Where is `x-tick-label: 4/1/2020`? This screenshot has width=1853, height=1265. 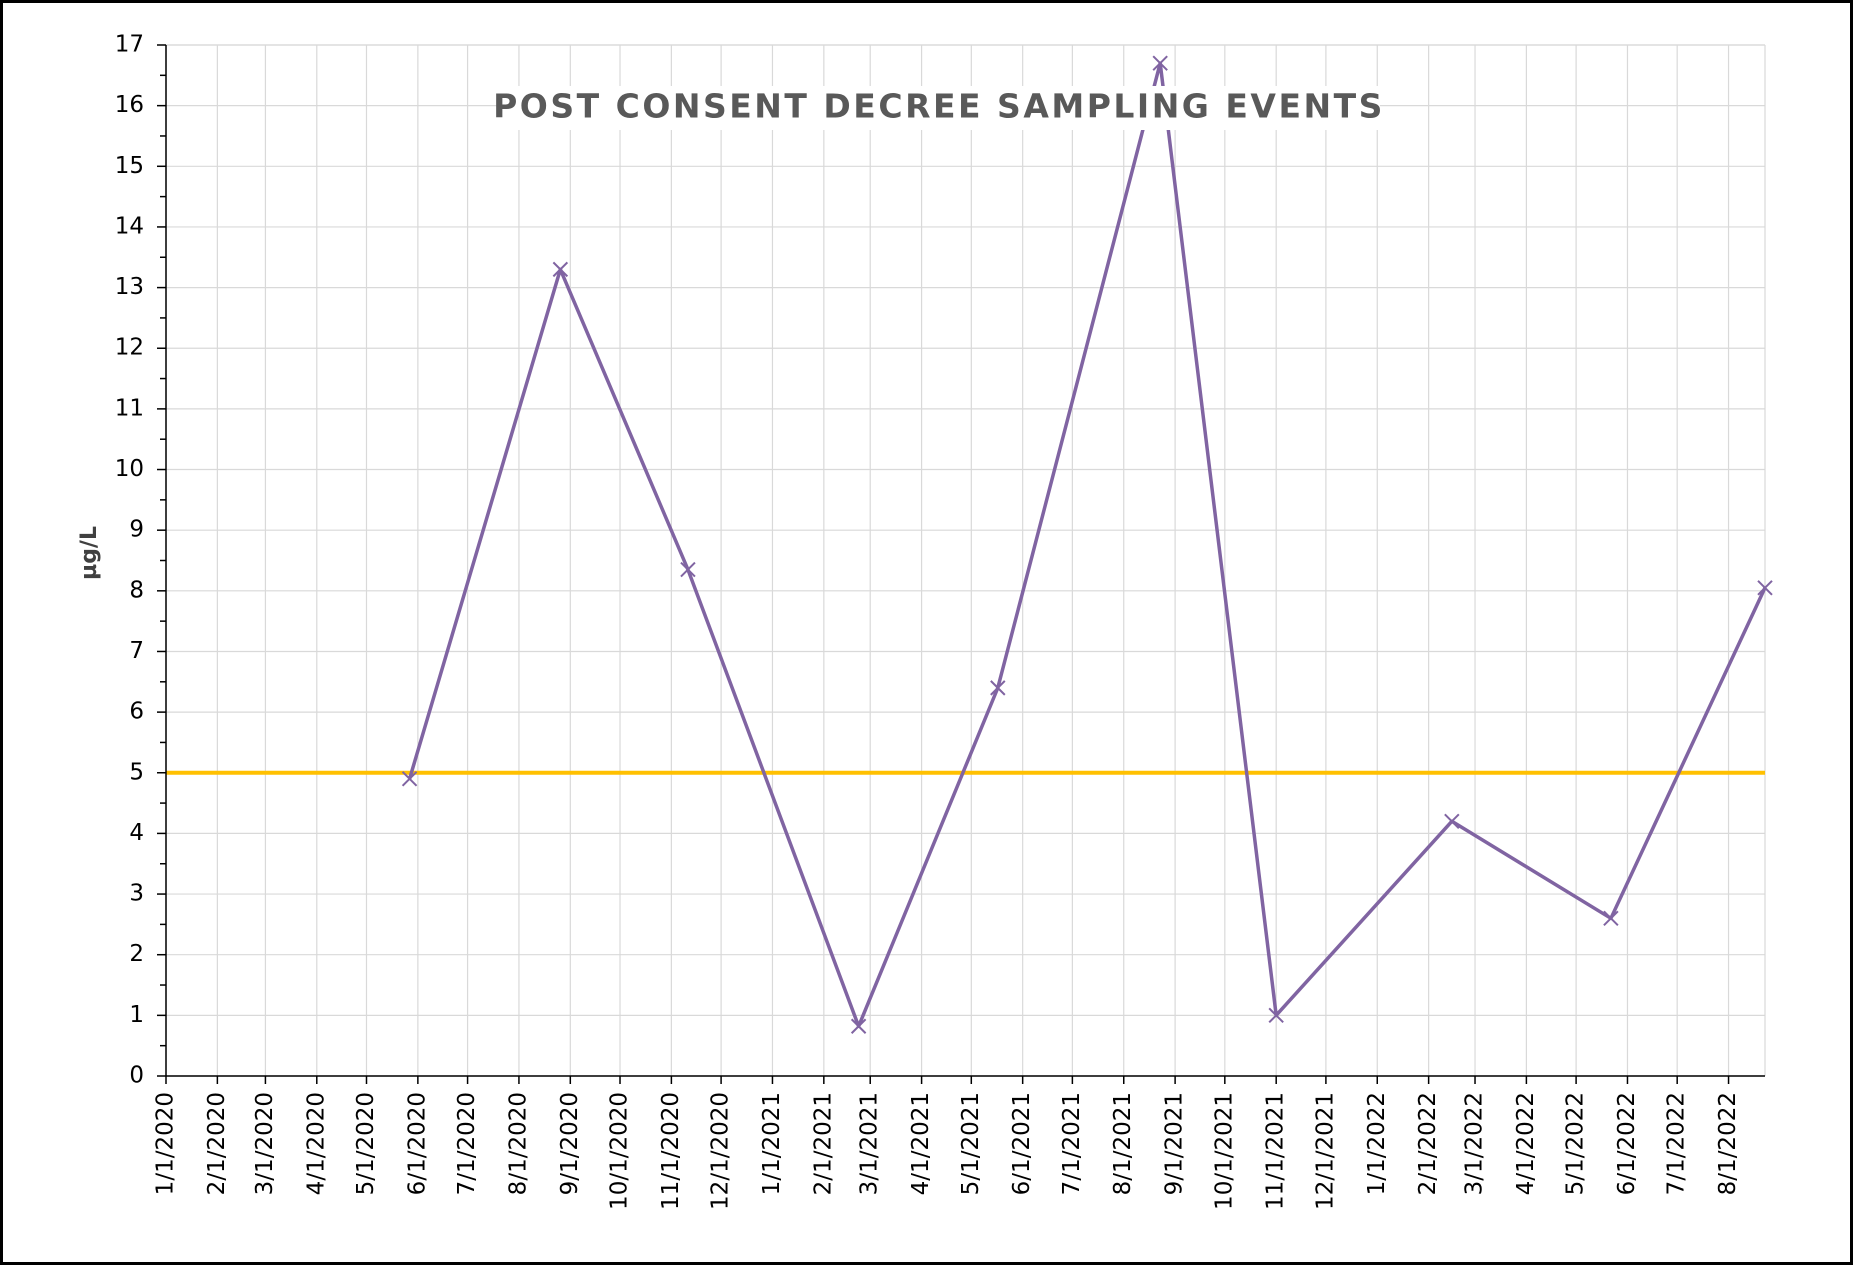 x-tick-label: 4/1/2020 is located at coordinates (316, 1143).